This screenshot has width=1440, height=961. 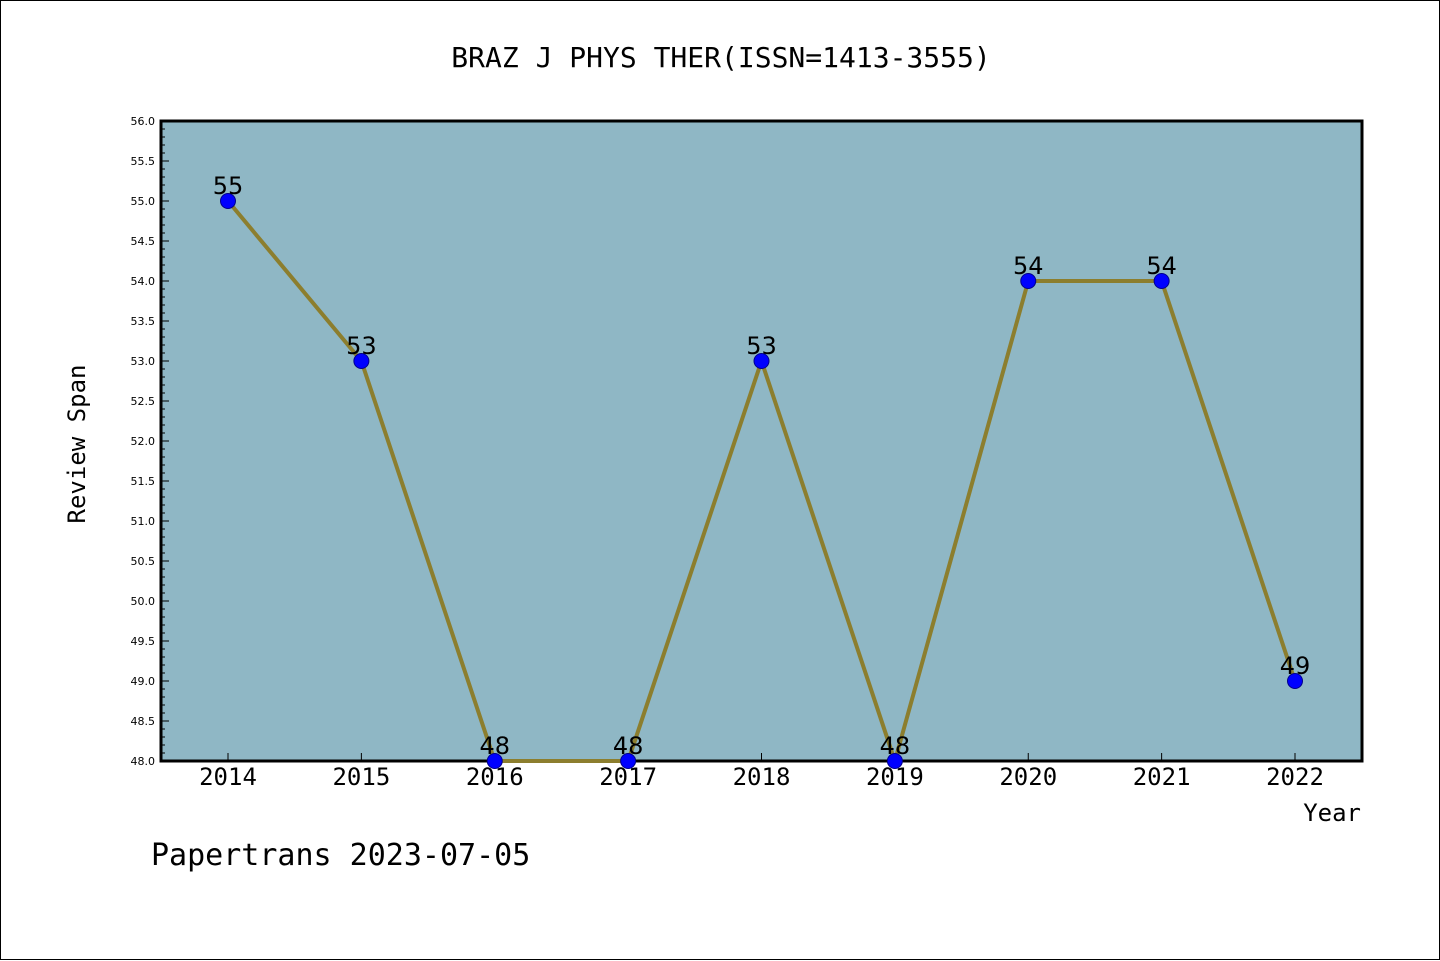 What do you see at coordinates (143, 681) in the screenshot?
I see `y-tick-label: 49.0` at bounding box center [143, 681].